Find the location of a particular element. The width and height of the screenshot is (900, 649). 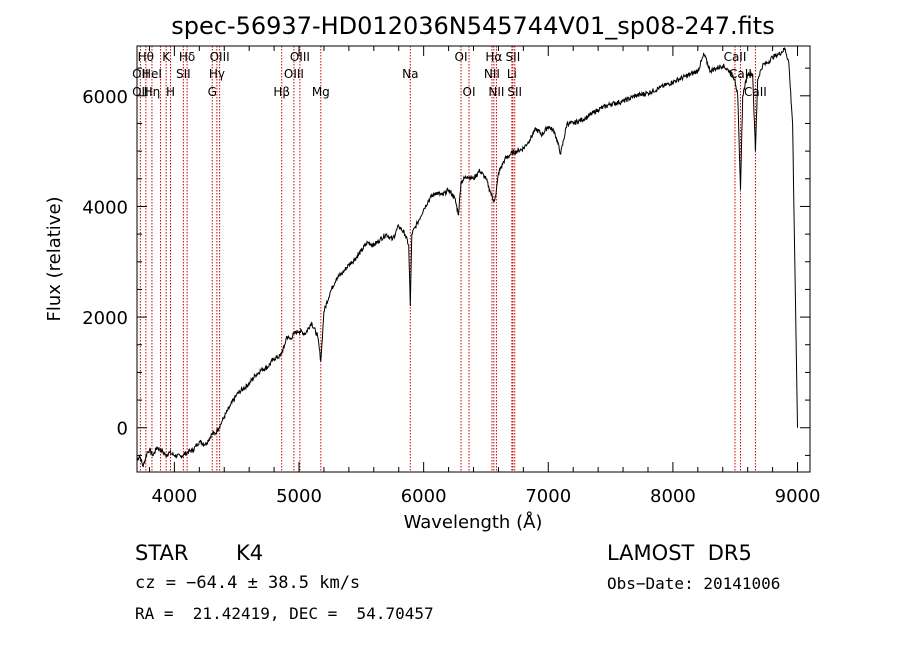

x-tick-label: 5000 is located at coordinates (299, 496).